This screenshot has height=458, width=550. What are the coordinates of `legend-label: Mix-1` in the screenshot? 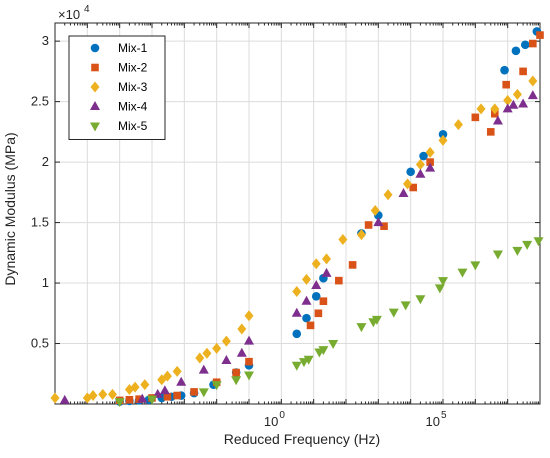 It's located at (133, 48).